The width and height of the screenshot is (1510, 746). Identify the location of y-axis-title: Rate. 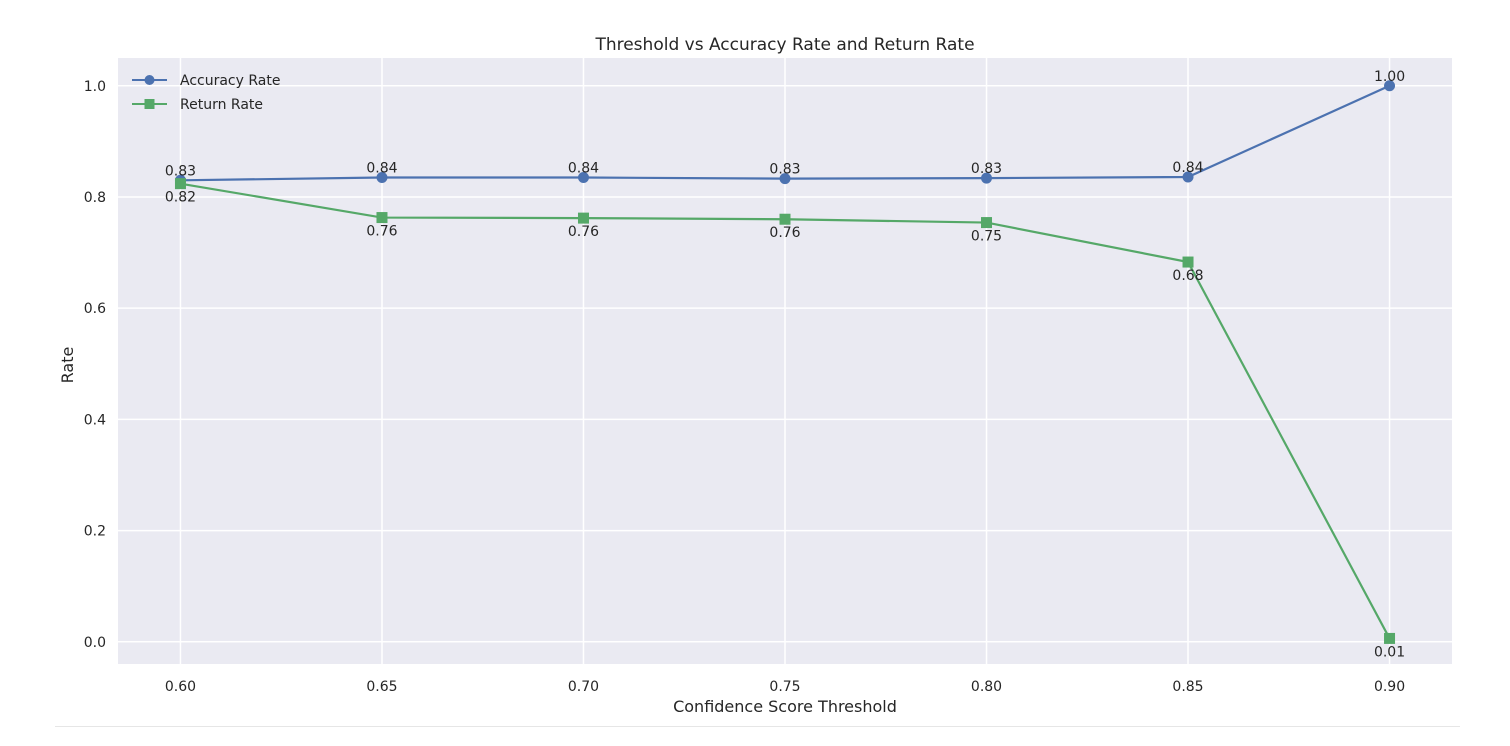
(67, 365).